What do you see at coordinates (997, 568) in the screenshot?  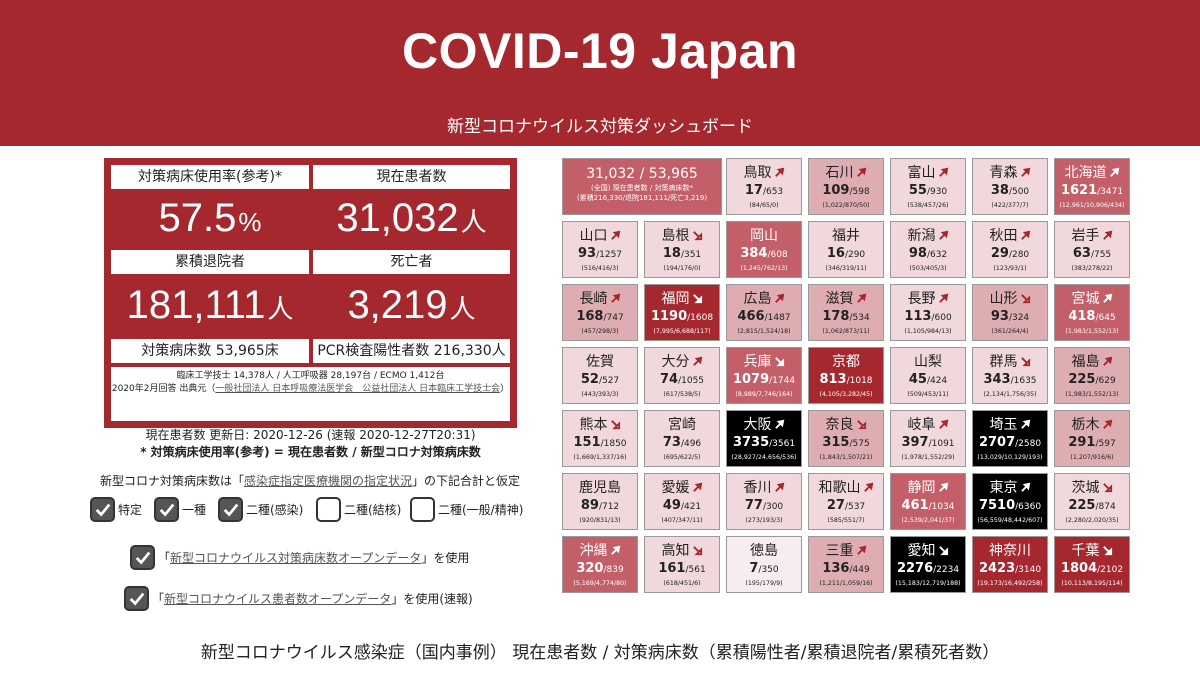 I see `current-patients: 2423` at bounding box center [997, 568].